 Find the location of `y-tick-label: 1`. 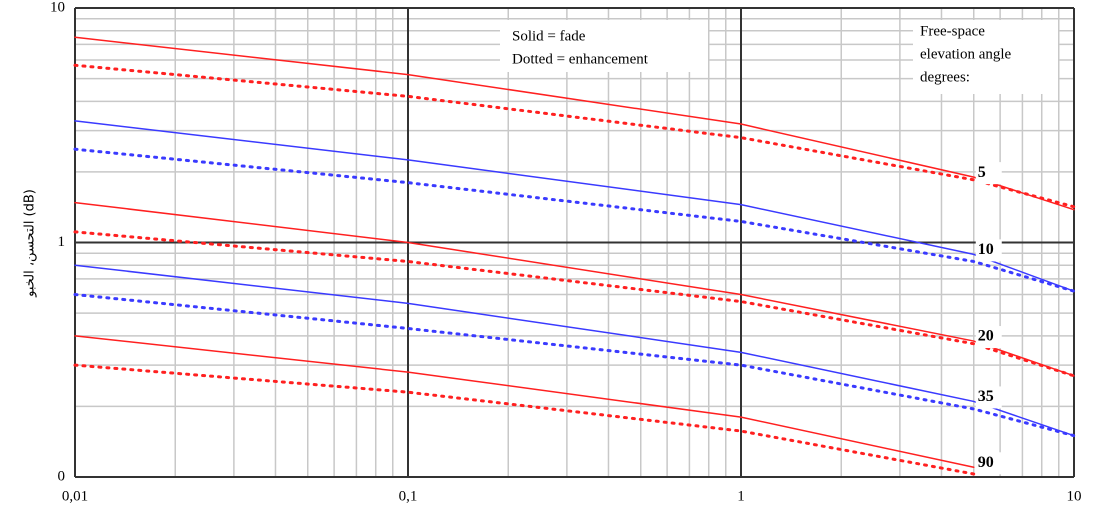

y-tick-label: 1 is located at coordinates (62, 242).